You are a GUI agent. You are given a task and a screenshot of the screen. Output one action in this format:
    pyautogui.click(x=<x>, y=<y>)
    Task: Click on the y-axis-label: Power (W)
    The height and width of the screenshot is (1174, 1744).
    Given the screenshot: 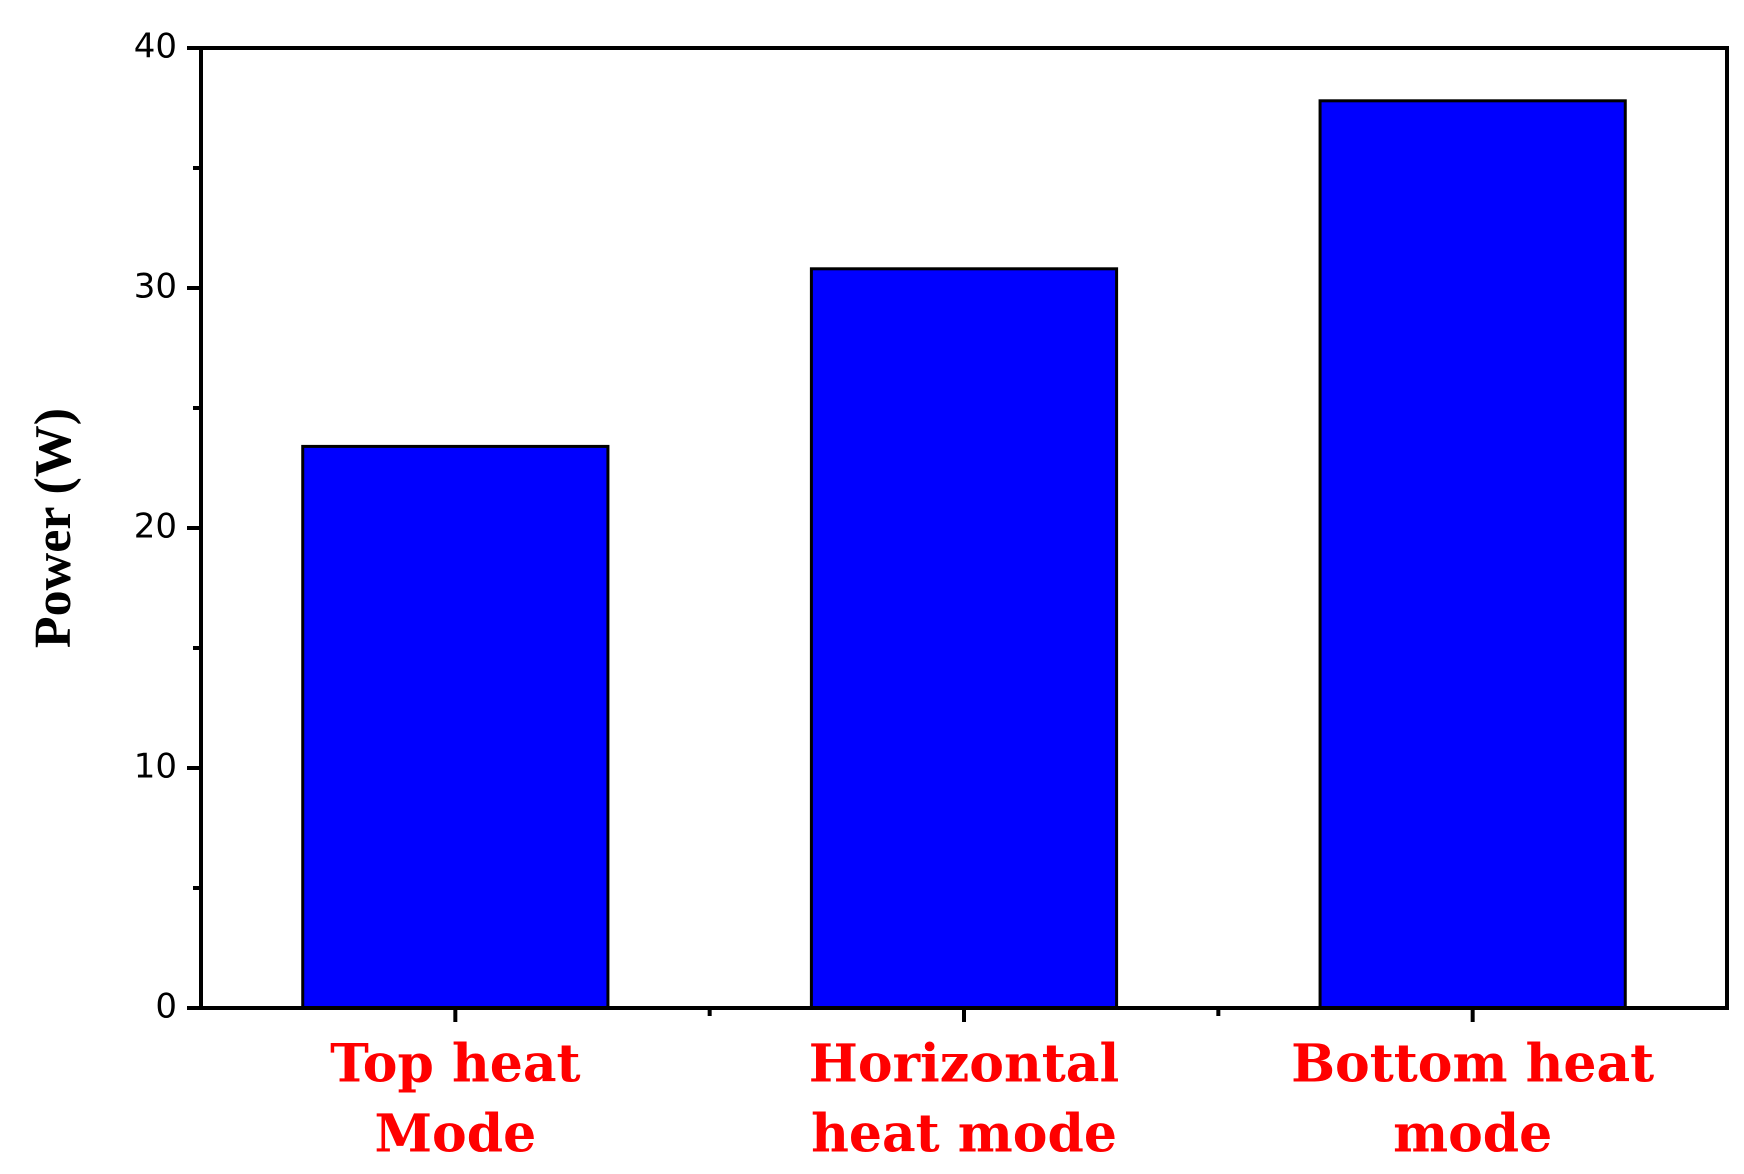 What is the action you would take?
    pyautogui.click(x=53, y=528)
    